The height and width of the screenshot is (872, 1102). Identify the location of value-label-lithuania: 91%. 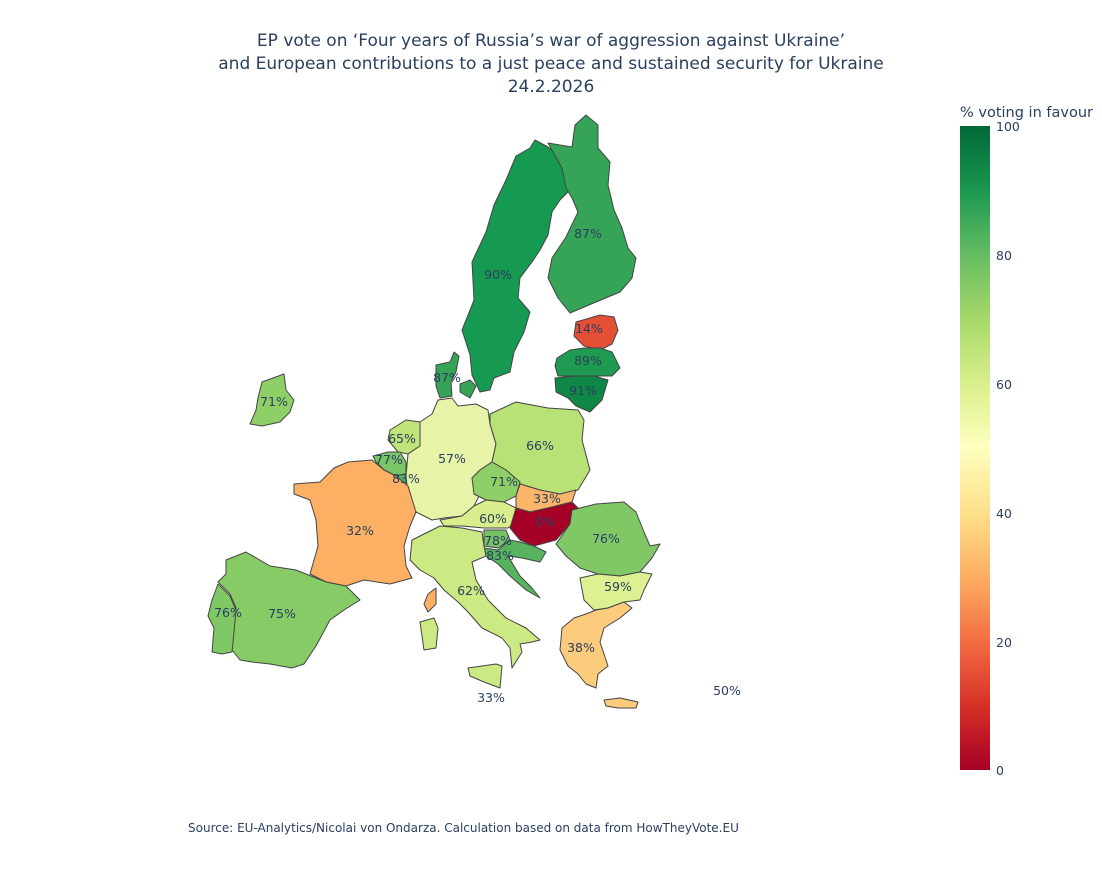
(583, 390).